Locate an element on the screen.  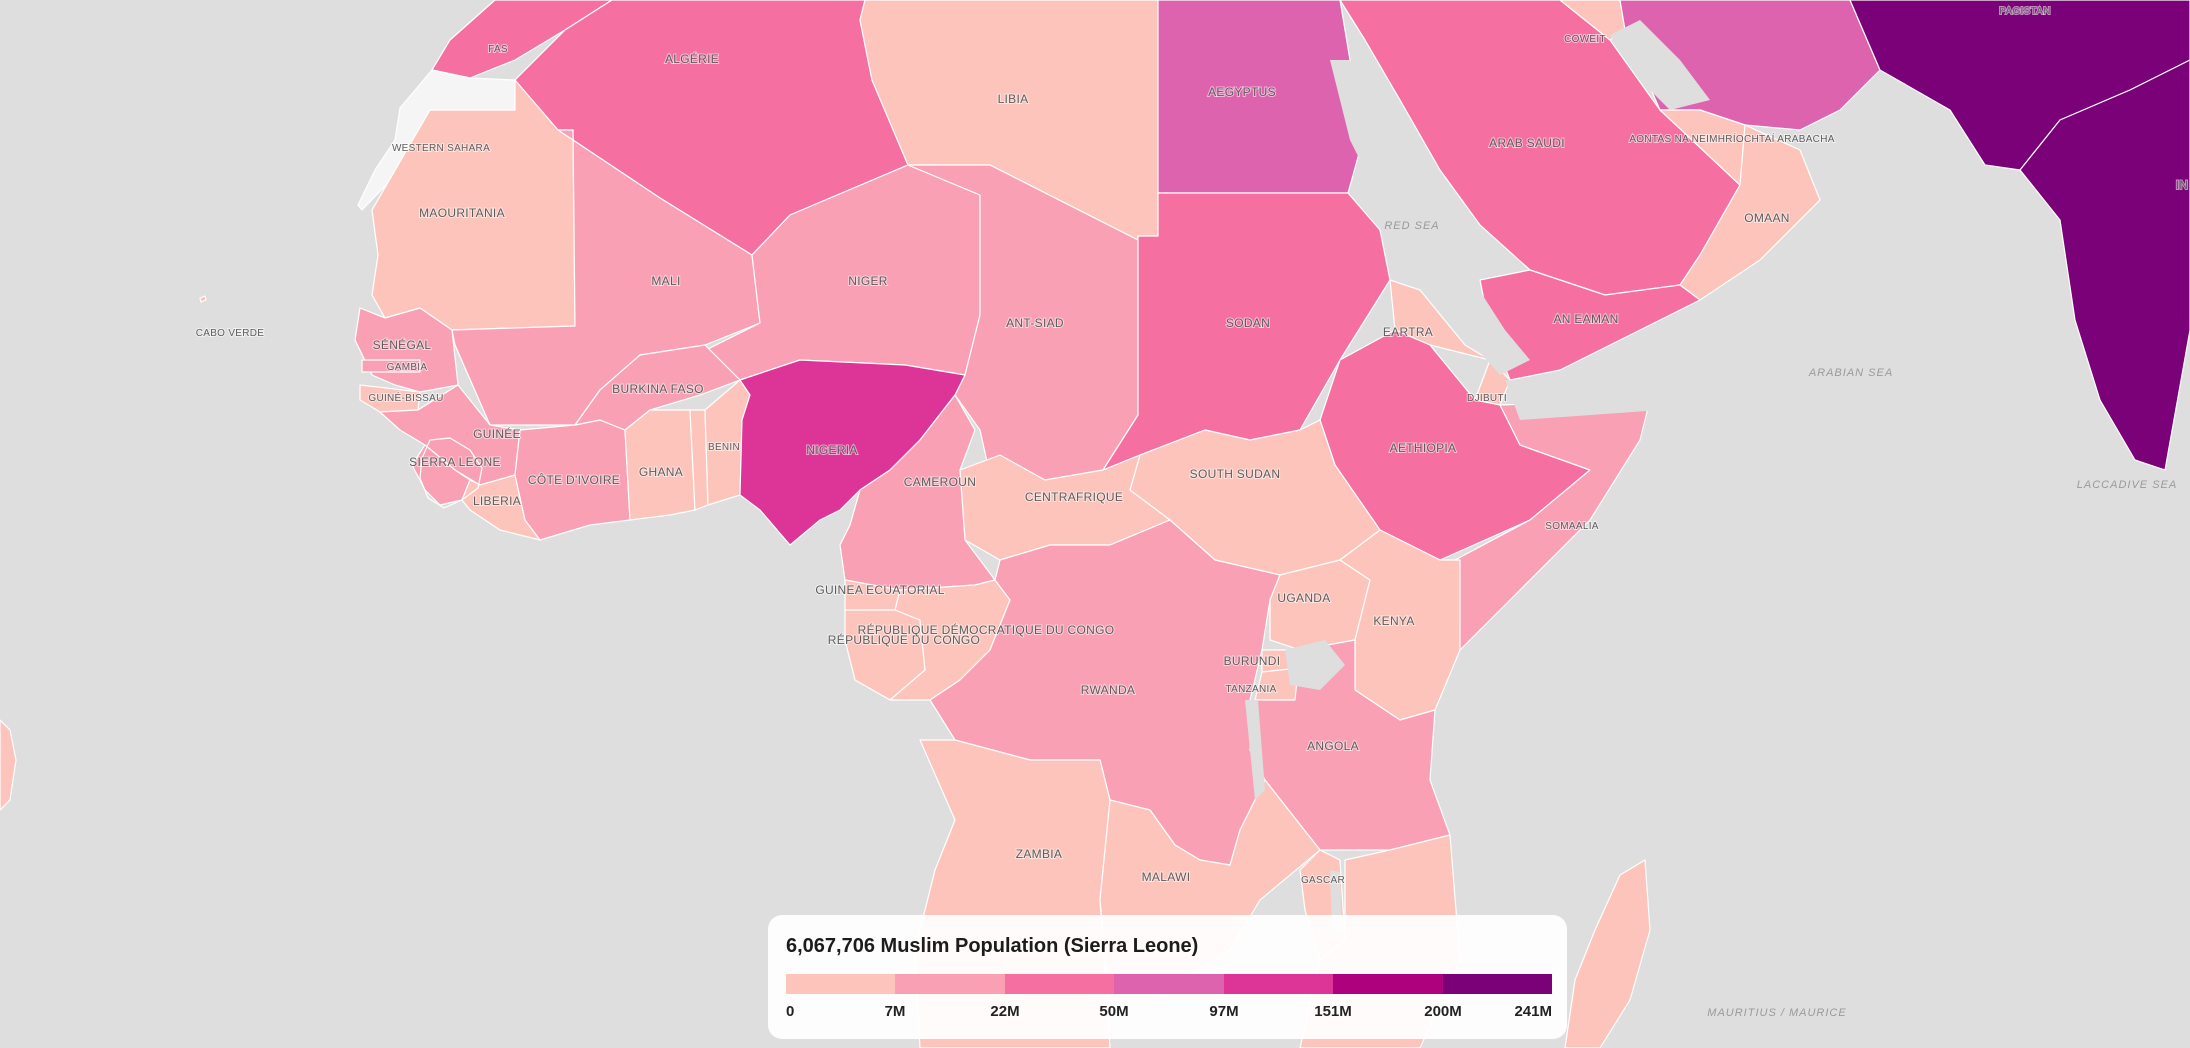
country-label: ANGOLA is located at coordinates (1333, 746).